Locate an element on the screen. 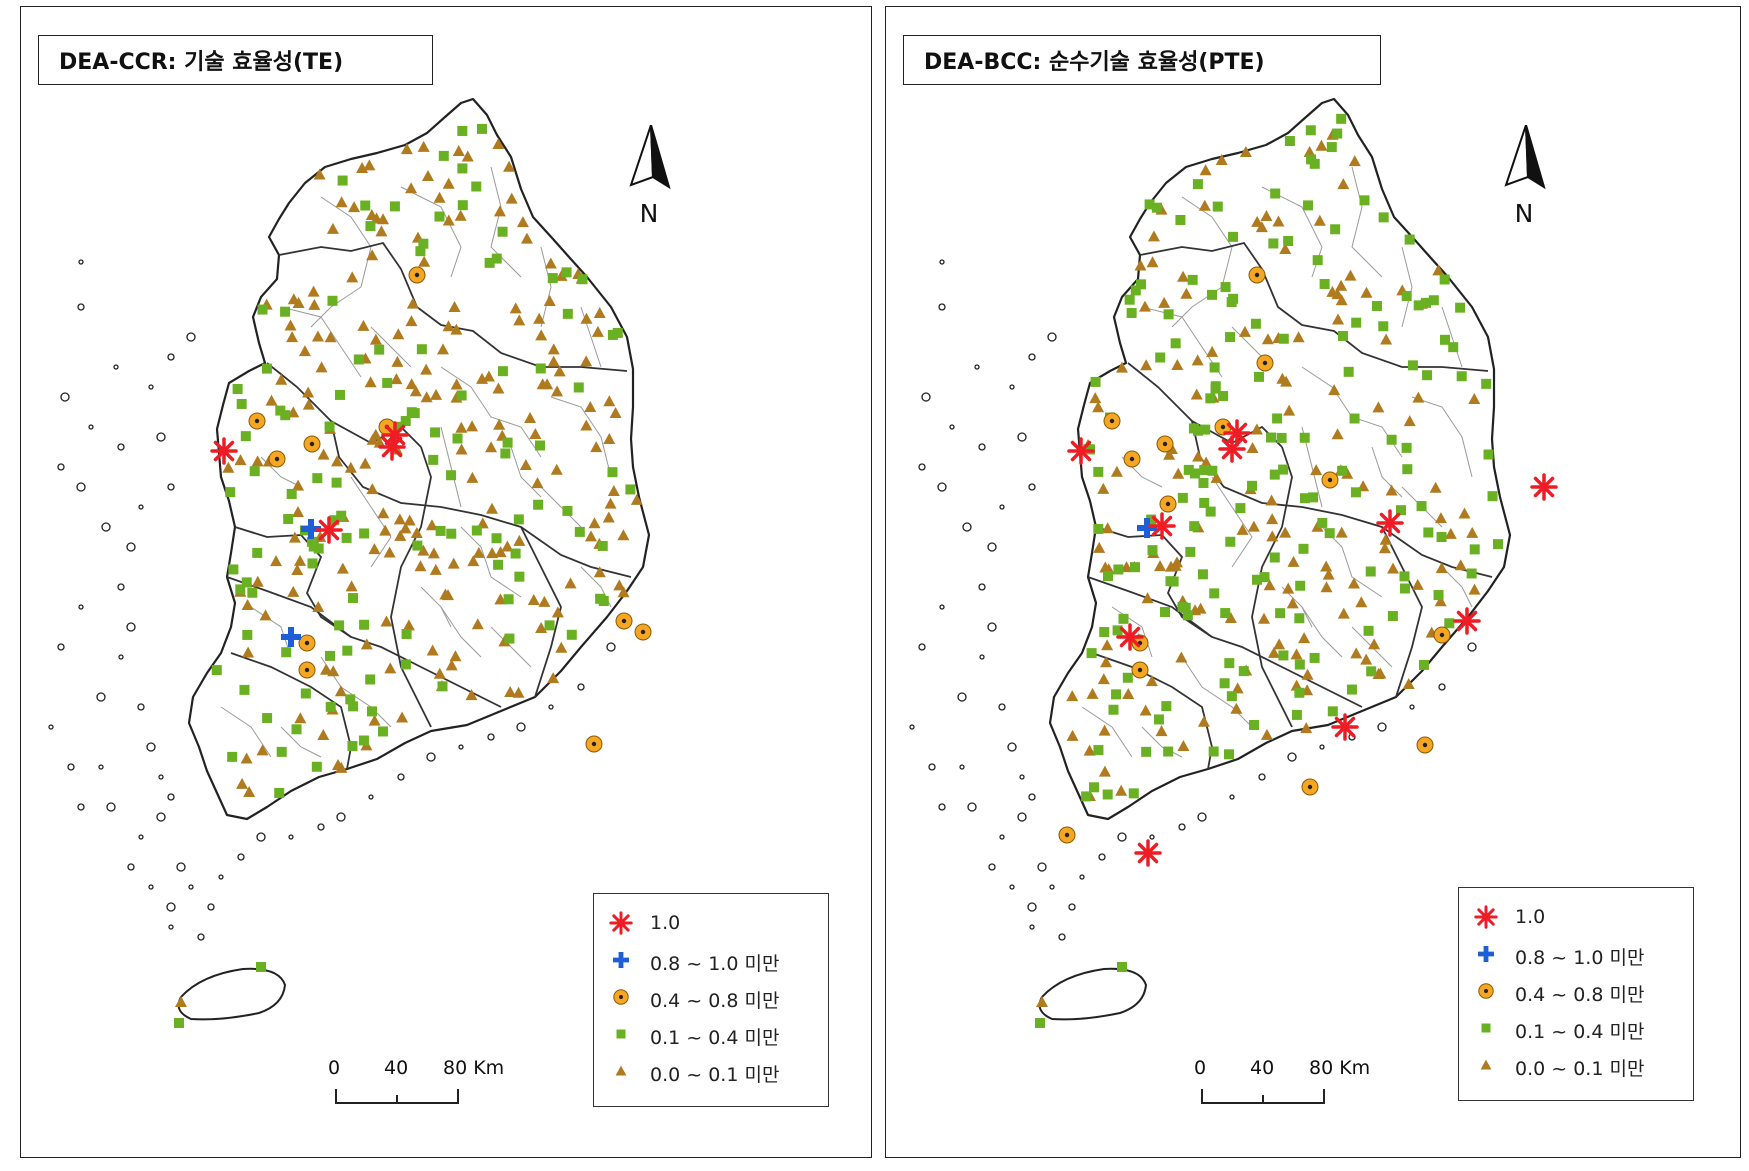 The width and height of the screenshot is (1749, 1171). legend-label: 1.0 is located at coordinates (1530, 917).